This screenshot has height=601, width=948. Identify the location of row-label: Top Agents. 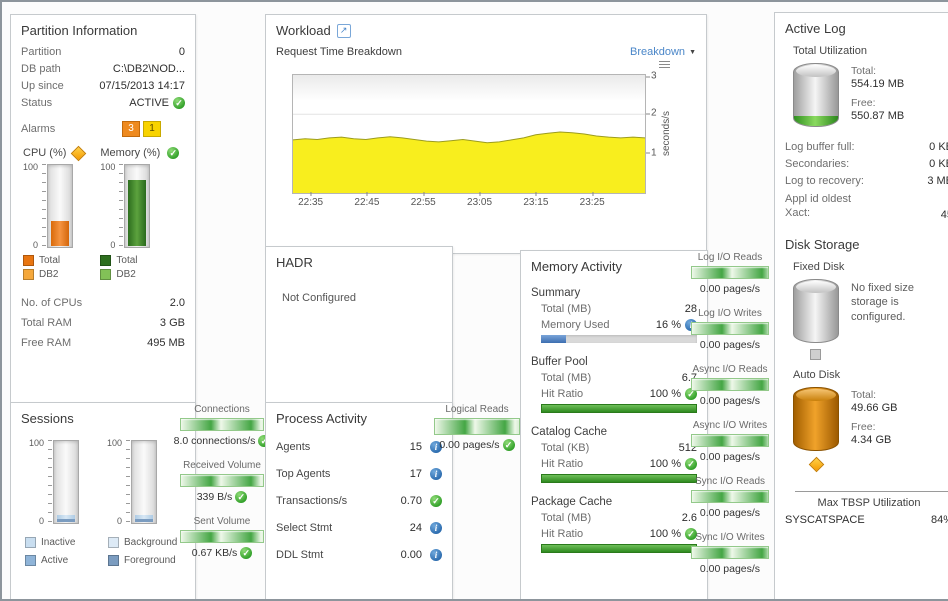
(303, 474).